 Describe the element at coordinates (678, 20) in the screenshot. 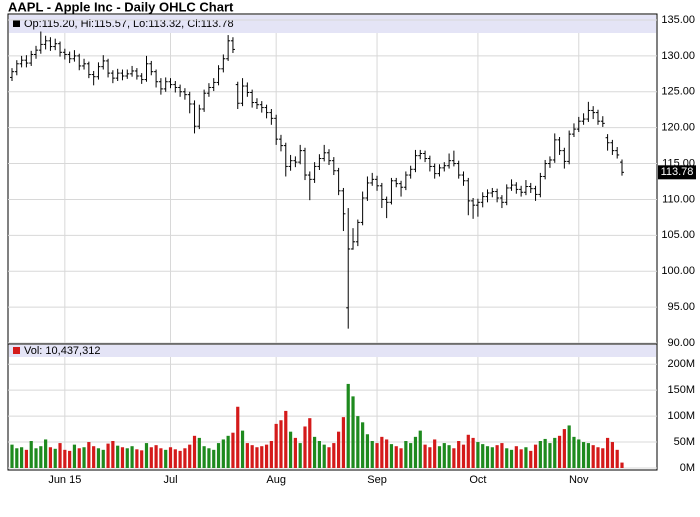

I see `y-tick-label: 135.00` at that location.